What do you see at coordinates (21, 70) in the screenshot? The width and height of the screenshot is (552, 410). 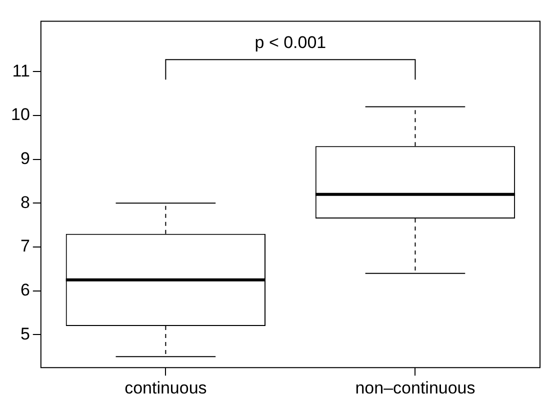 I see `y-tick-label: 11` at bounding box center [21, 70].